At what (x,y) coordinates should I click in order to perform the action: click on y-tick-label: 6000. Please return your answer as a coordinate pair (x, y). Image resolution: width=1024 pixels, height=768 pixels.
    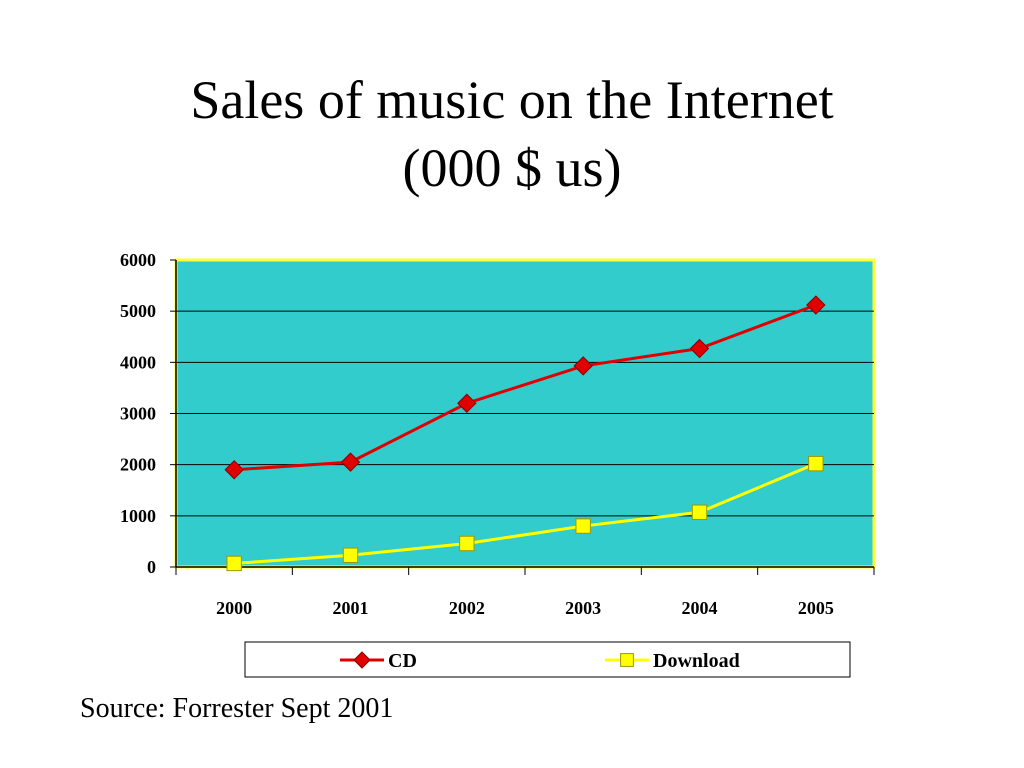
    Looking at the image, I should click on (138, 260).